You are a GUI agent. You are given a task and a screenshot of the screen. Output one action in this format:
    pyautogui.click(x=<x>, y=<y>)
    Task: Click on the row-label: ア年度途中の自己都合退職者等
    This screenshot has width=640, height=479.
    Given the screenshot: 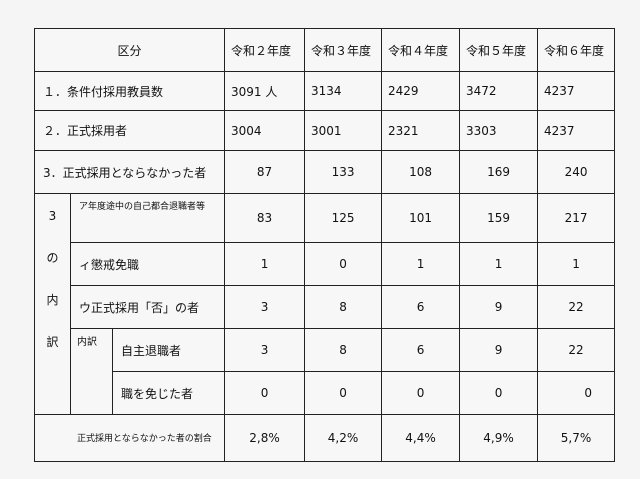 What is the action you would take?
    pyautogui.click(x=147, y=218)
    